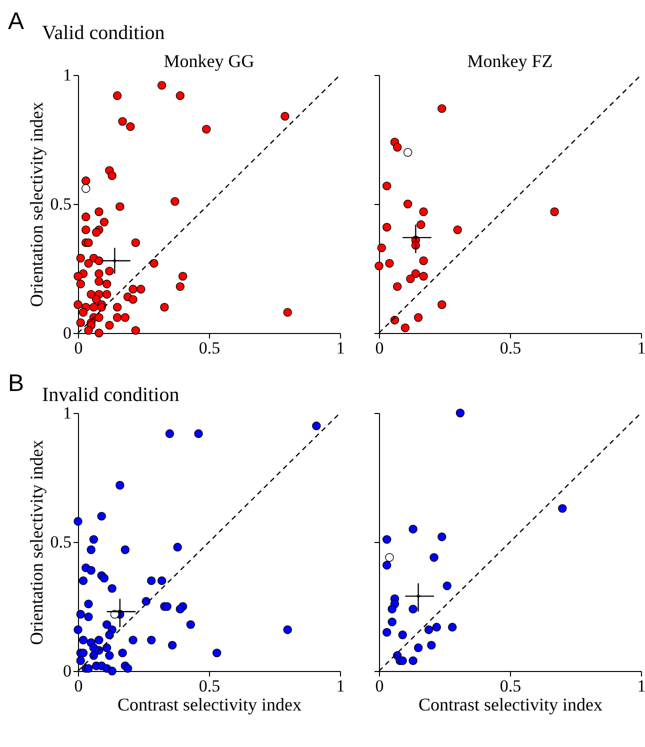  Describe the element at coordinates (103, 33) in the screenshot. I see `text: Valid condition` at that location.